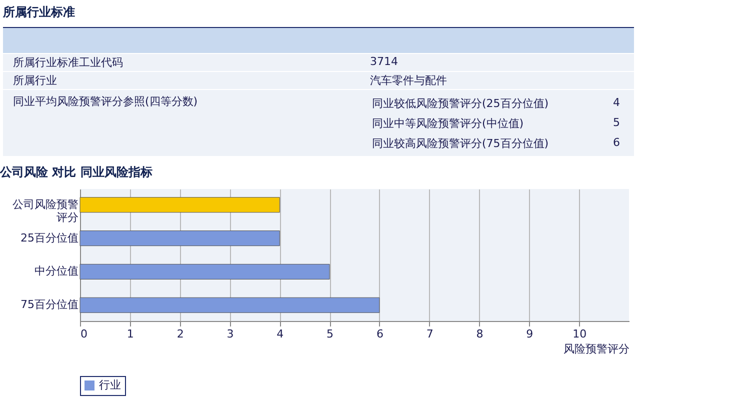 This screenshot has width=741, height=397. Describe the element at coordinates (84, 334) in the screenshot. I see `x-tick-label: 0` at that location.